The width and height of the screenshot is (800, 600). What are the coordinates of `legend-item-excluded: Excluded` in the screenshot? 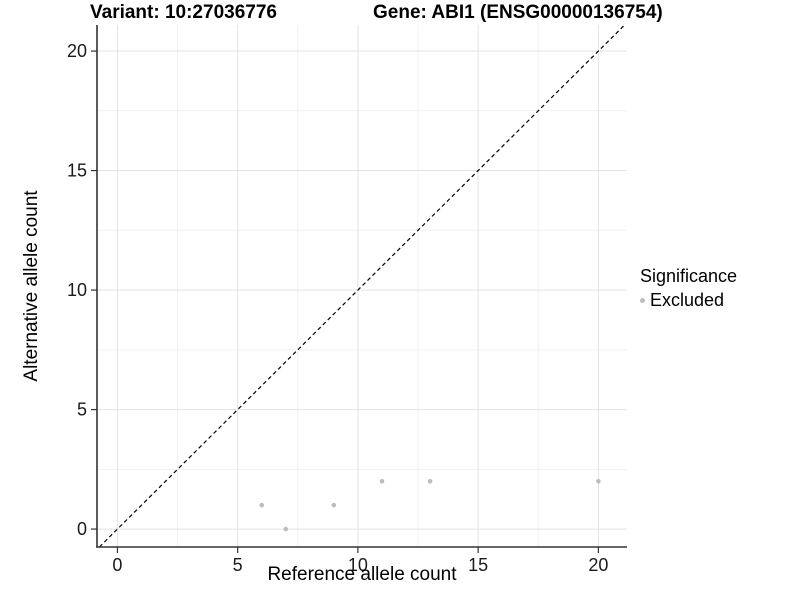 It's located at (688, 300).